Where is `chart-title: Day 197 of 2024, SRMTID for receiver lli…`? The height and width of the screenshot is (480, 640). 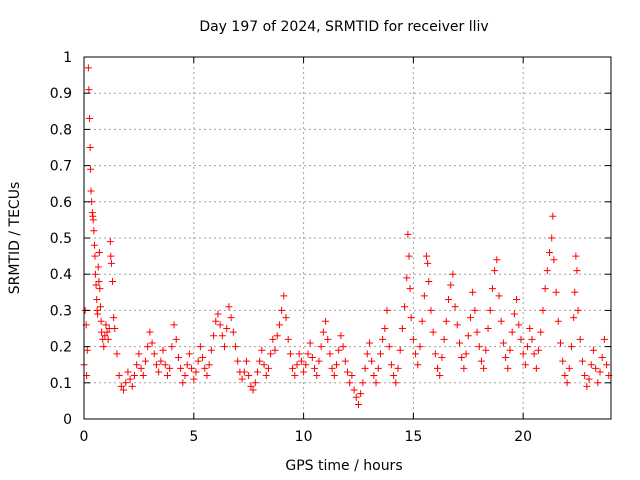 chart-title: Day 197 of 2024, SRMTID for receiver lli… is located at coordinates (343, 27).